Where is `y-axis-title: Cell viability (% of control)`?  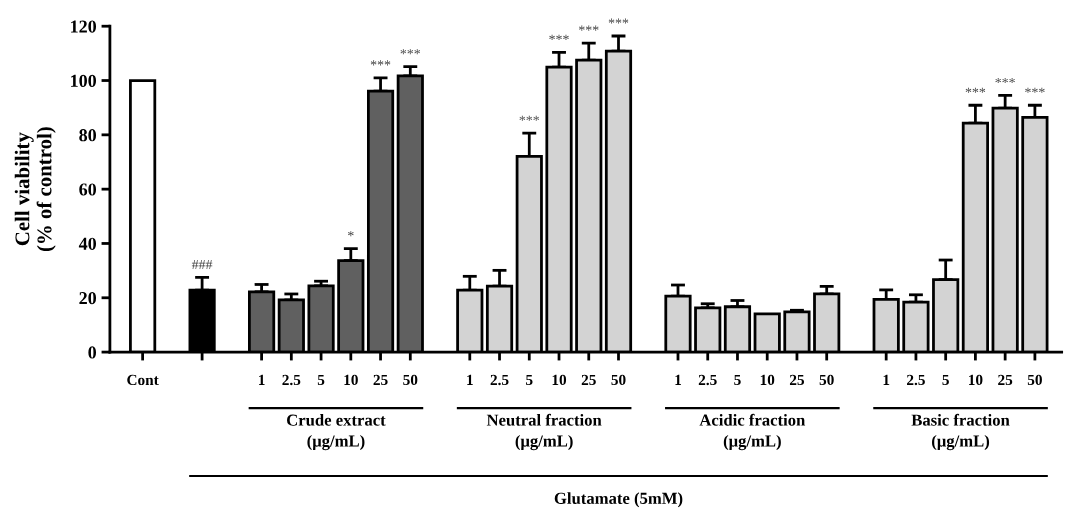 y-axis-title: Cell viability (% of control) is located at coordinates (35, 189).